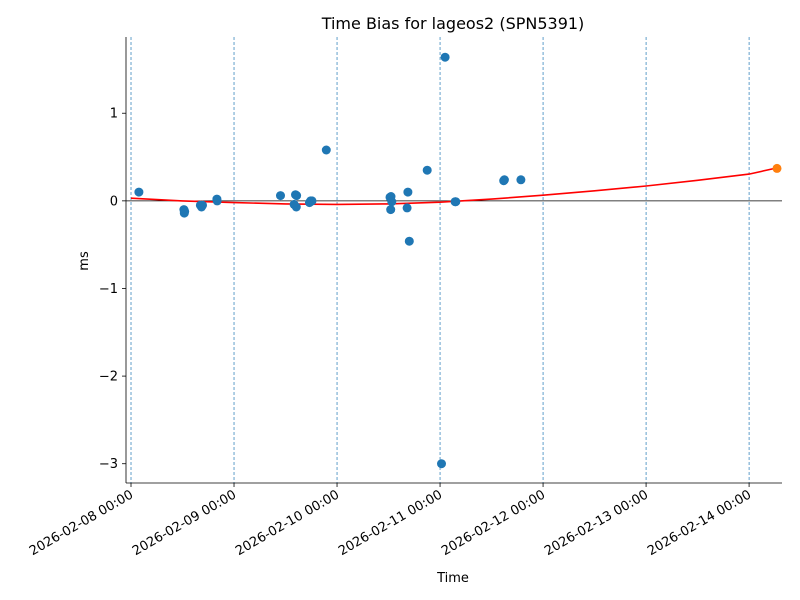  I want to click on prediction-point, so click(777, 168).